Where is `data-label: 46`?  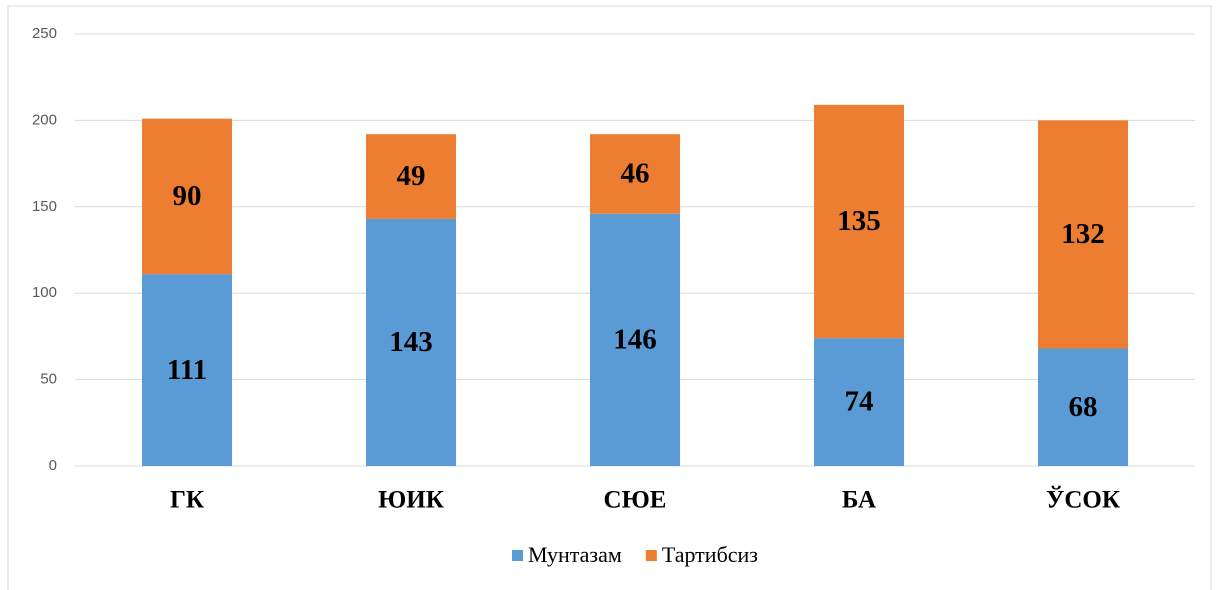 data-label: 46 is located at coordinates (635, 174).